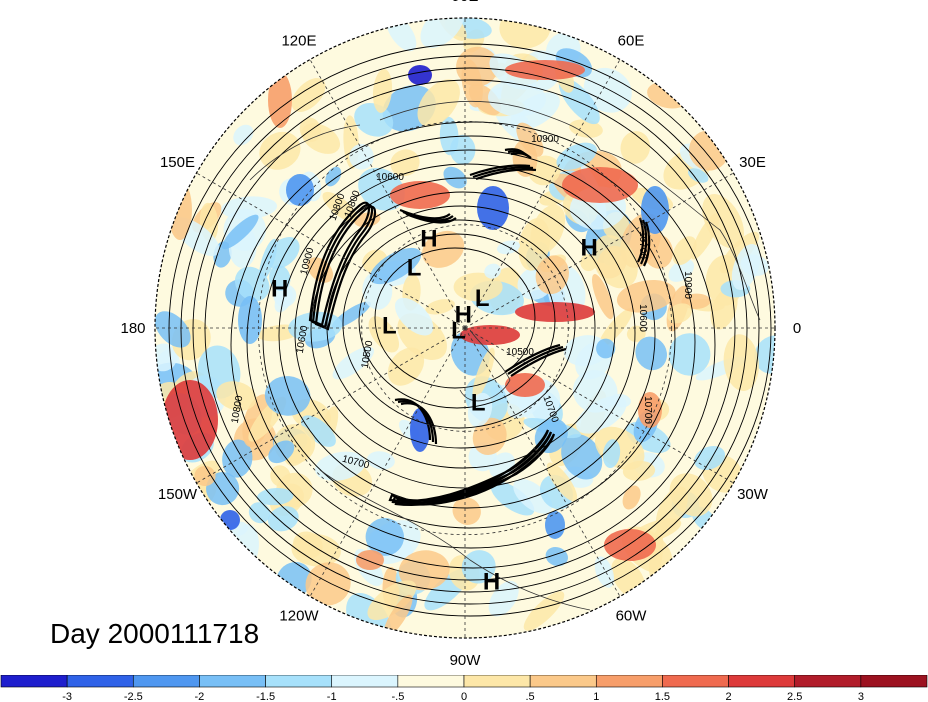 This screenshot has width=928, height=702. What do you see at coordinates (530, 696) in the screenshot?
I see `colorbar-tick-label: .5` at bounding box center [530, 696].